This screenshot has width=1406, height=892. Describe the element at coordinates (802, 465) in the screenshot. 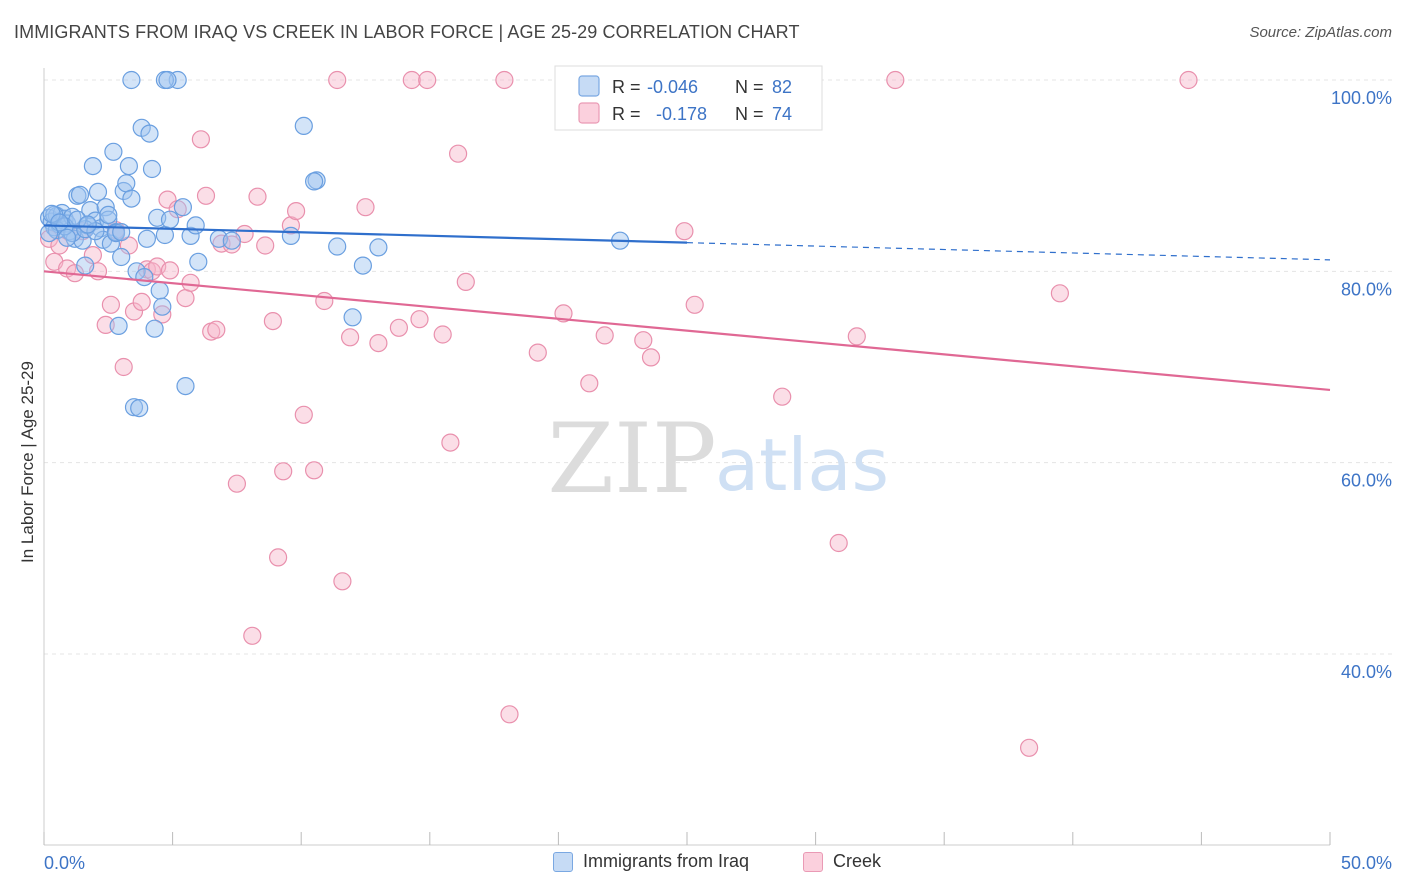

I see `watermark-atlas: atlas` at that location.